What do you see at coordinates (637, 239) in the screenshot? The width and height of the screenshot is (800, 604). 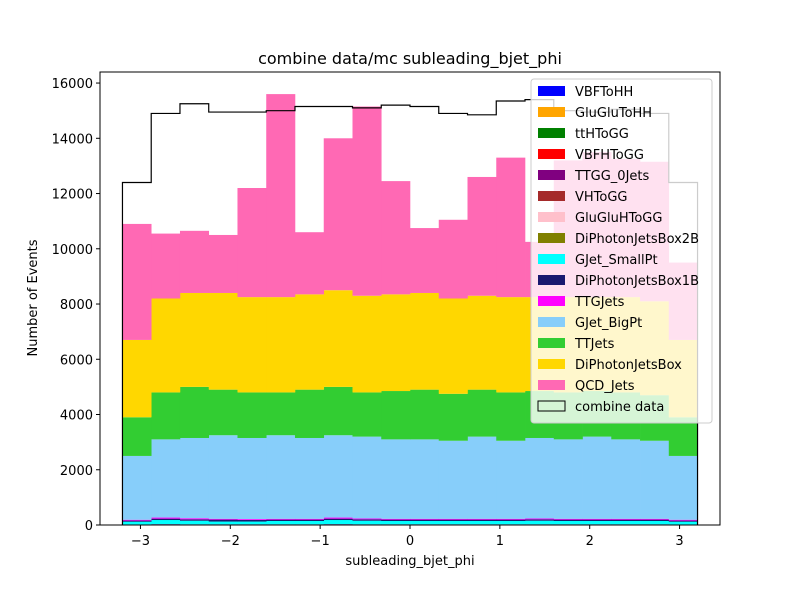 I see `legend-label-DiPhotonJetsBox2B: DiPhotonJetsBox2B` at bounding box center [637, 239].